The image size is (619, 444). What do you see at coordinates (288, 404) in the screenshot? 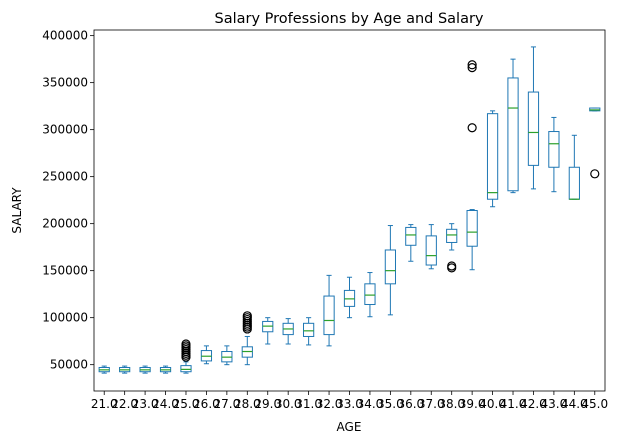
I see `x-tick-label: 30.0` at bounding box center [288, 404].